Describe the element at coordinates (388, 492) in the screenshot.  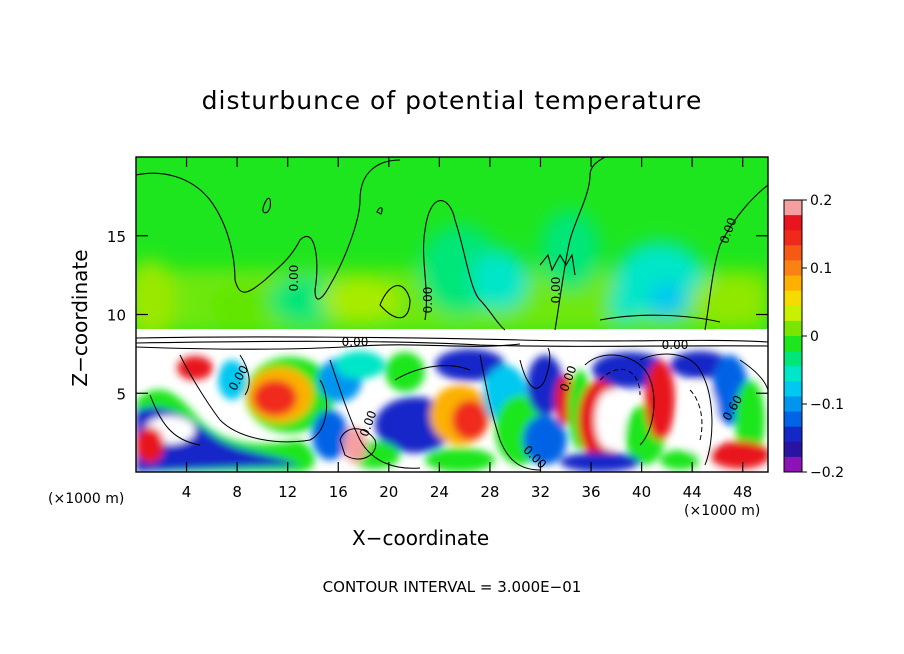
I see `x-tick-label: 20` at that location.